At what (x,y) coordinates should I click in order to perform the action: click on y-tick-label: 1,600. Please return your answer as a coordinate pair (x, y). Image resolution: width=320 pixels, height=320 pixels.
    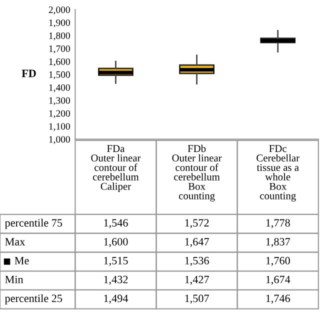
    Looking at the image, I should click on (59, 62).